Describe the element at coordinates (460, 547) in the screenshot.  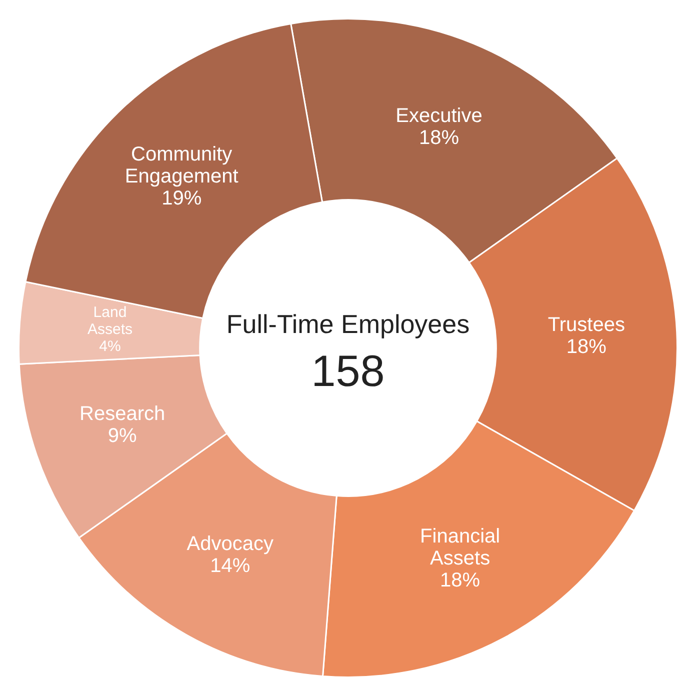
I see `slice-label: Financial Assets` at that location.